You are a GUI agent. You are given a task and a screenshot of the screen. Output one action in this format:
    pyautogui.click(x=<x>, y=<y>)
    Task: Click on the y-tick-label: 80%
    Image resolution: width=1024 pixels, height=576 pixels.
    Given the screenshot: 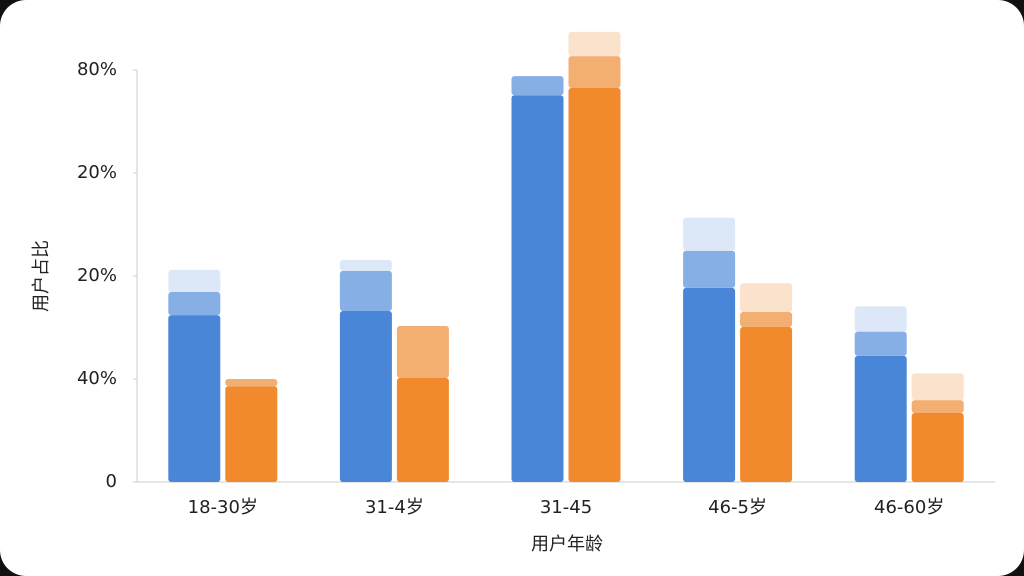 What is the action you would take?
    pyautogui.click(x=97, y=69)
    